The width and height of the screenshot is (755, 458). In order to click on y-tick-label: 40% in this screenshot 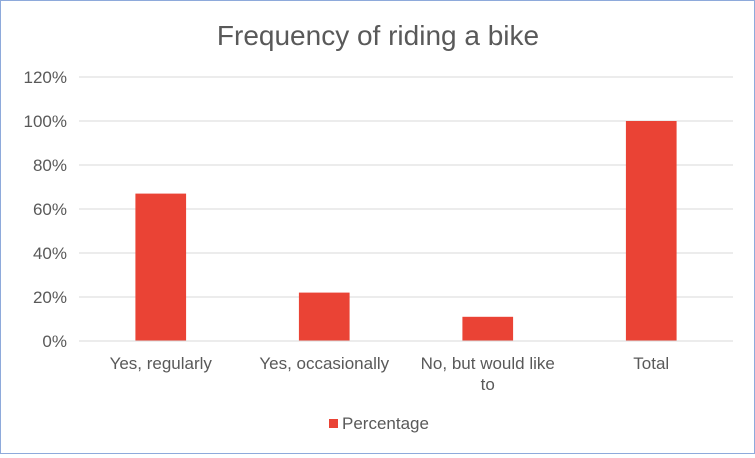, I will do `click(50, 253)`.